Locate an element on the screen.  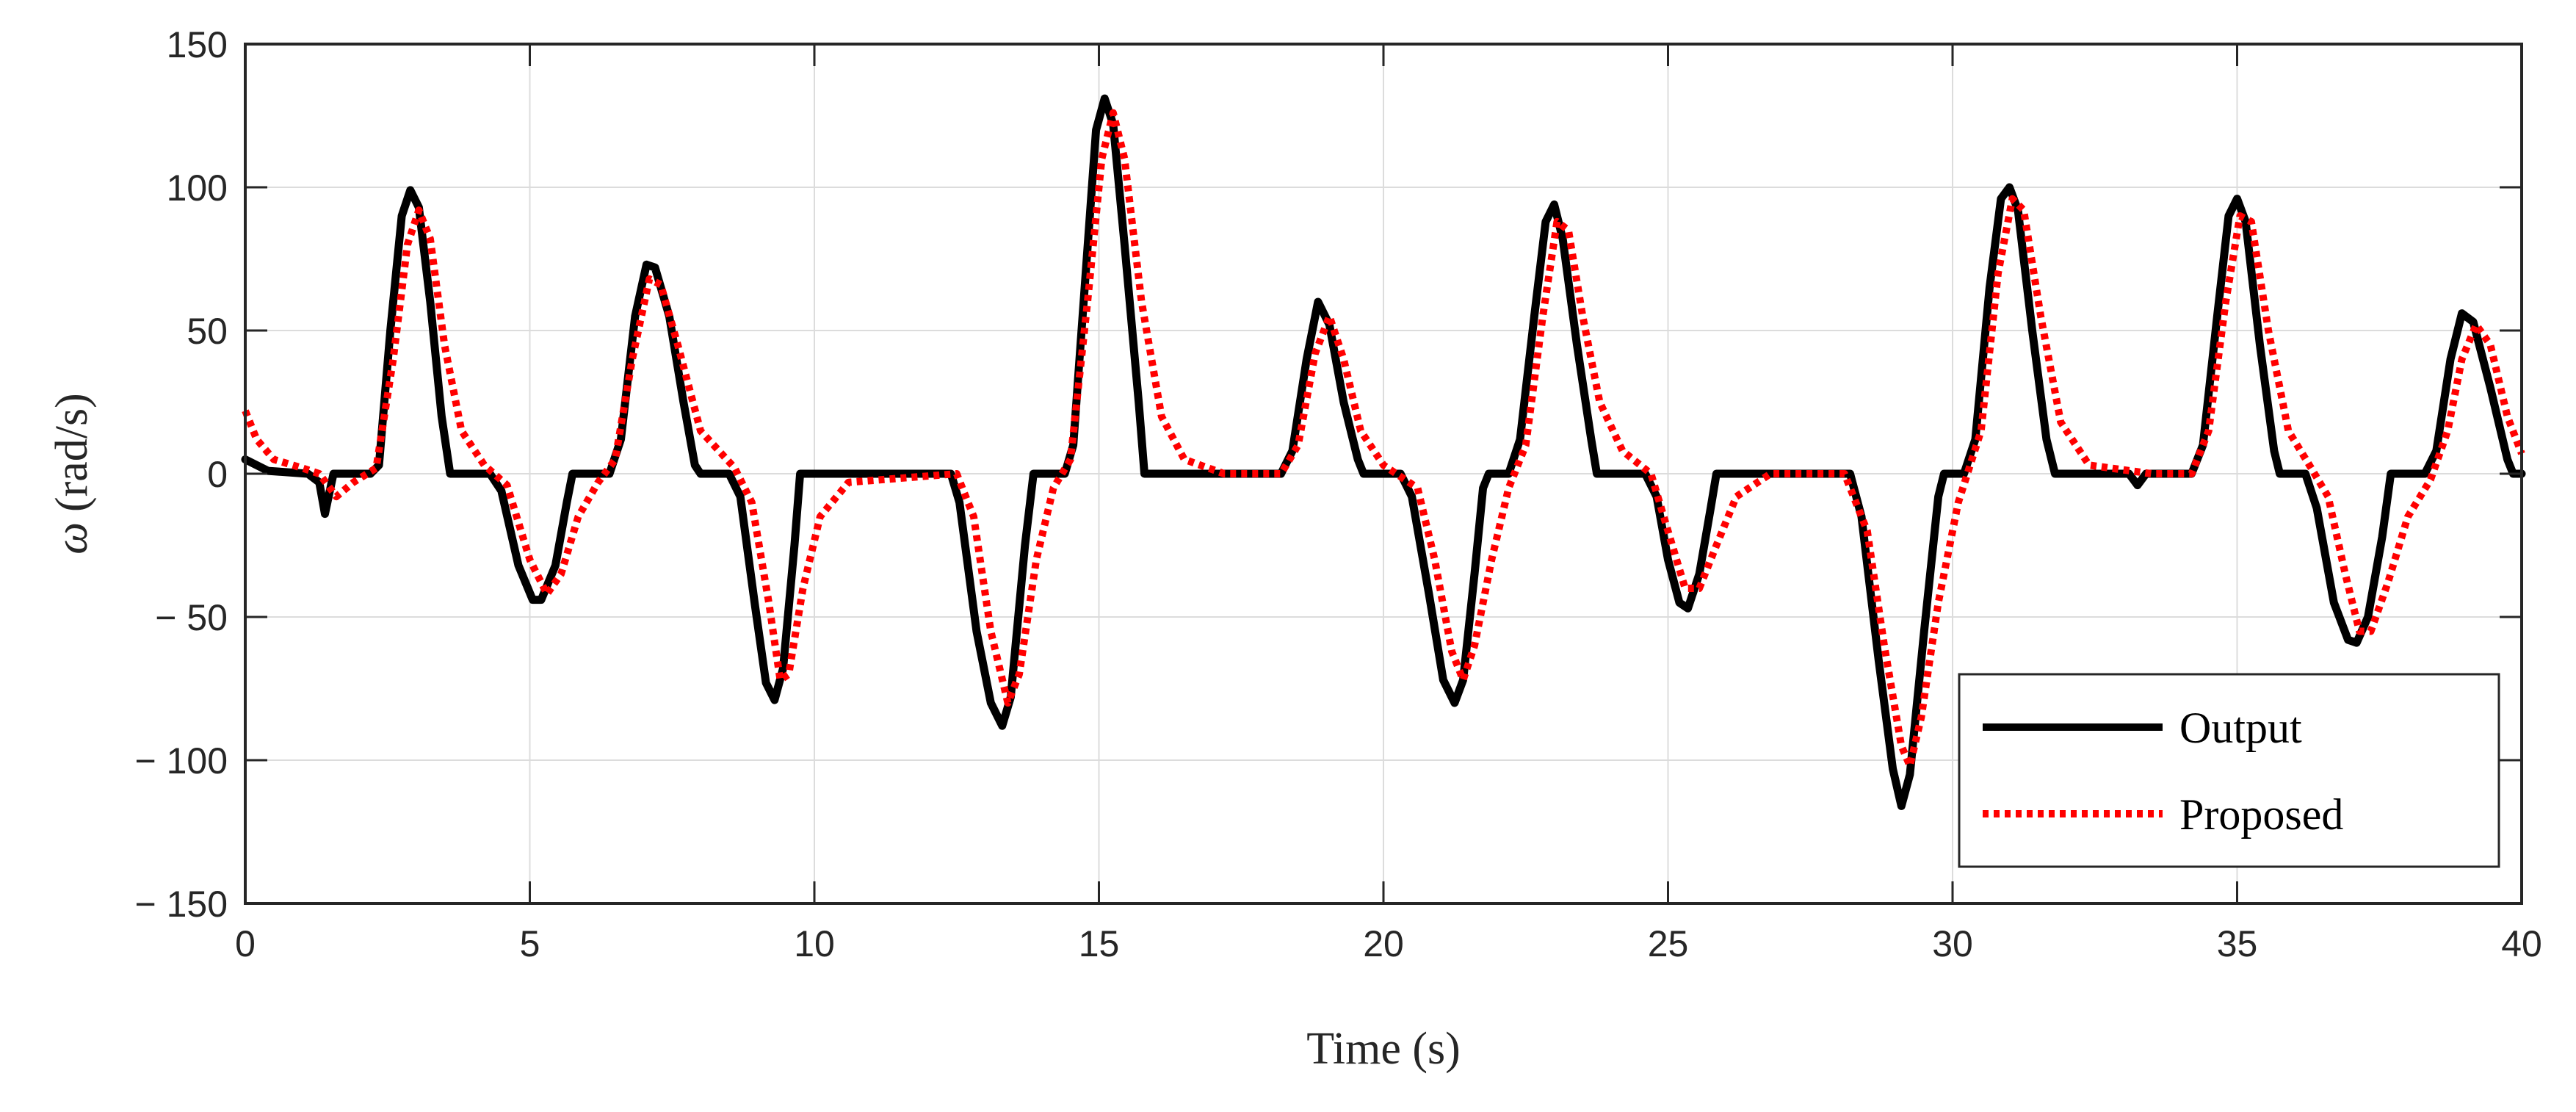
y-tick-label: 50 is located at coordinates (207, 331).